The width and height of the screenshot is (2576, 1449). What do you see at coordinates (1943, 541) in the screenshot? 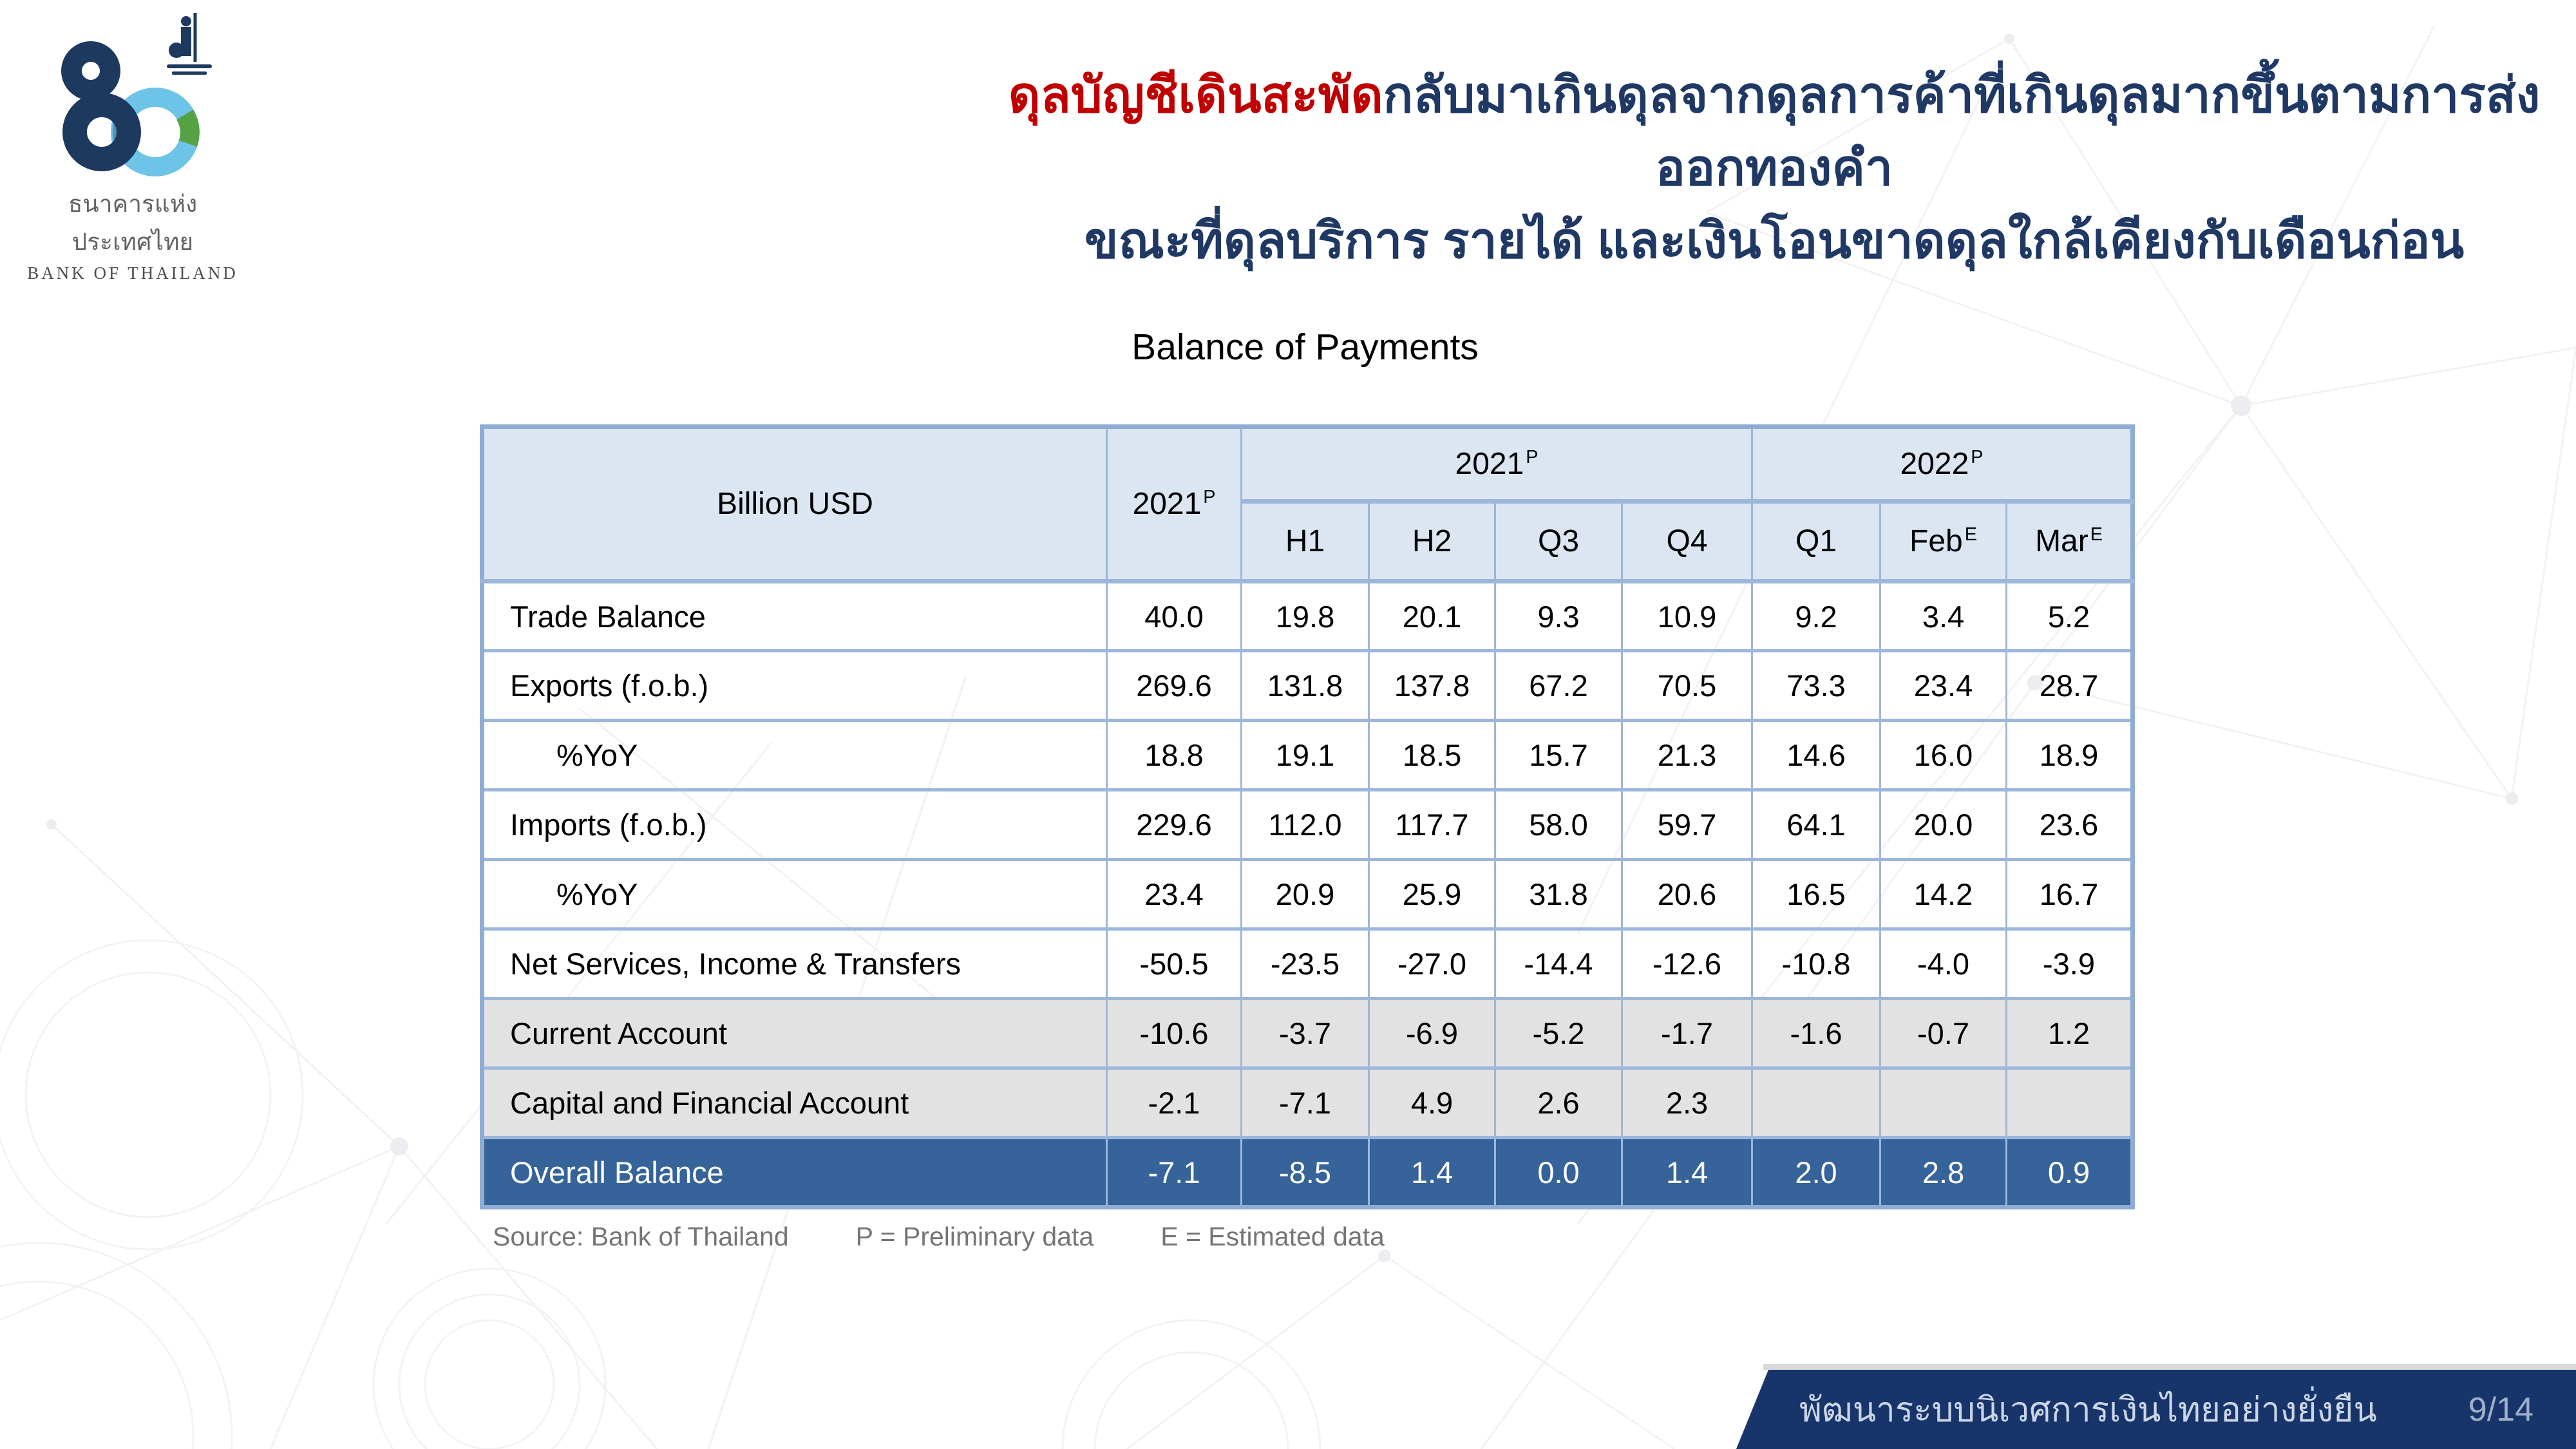
I see `period-header: Feb E` at bounding box center [1943, 541].